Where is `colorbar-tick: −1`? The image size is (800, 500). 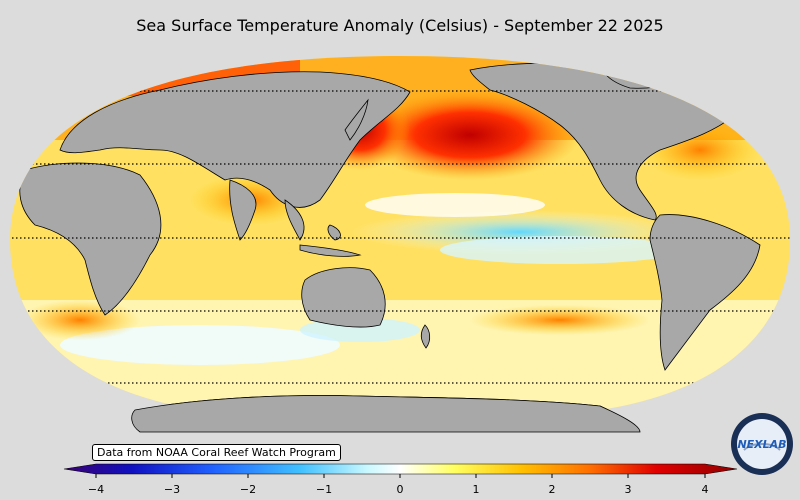
colorbar-tick: −1 is located at coordinates (324, 489).